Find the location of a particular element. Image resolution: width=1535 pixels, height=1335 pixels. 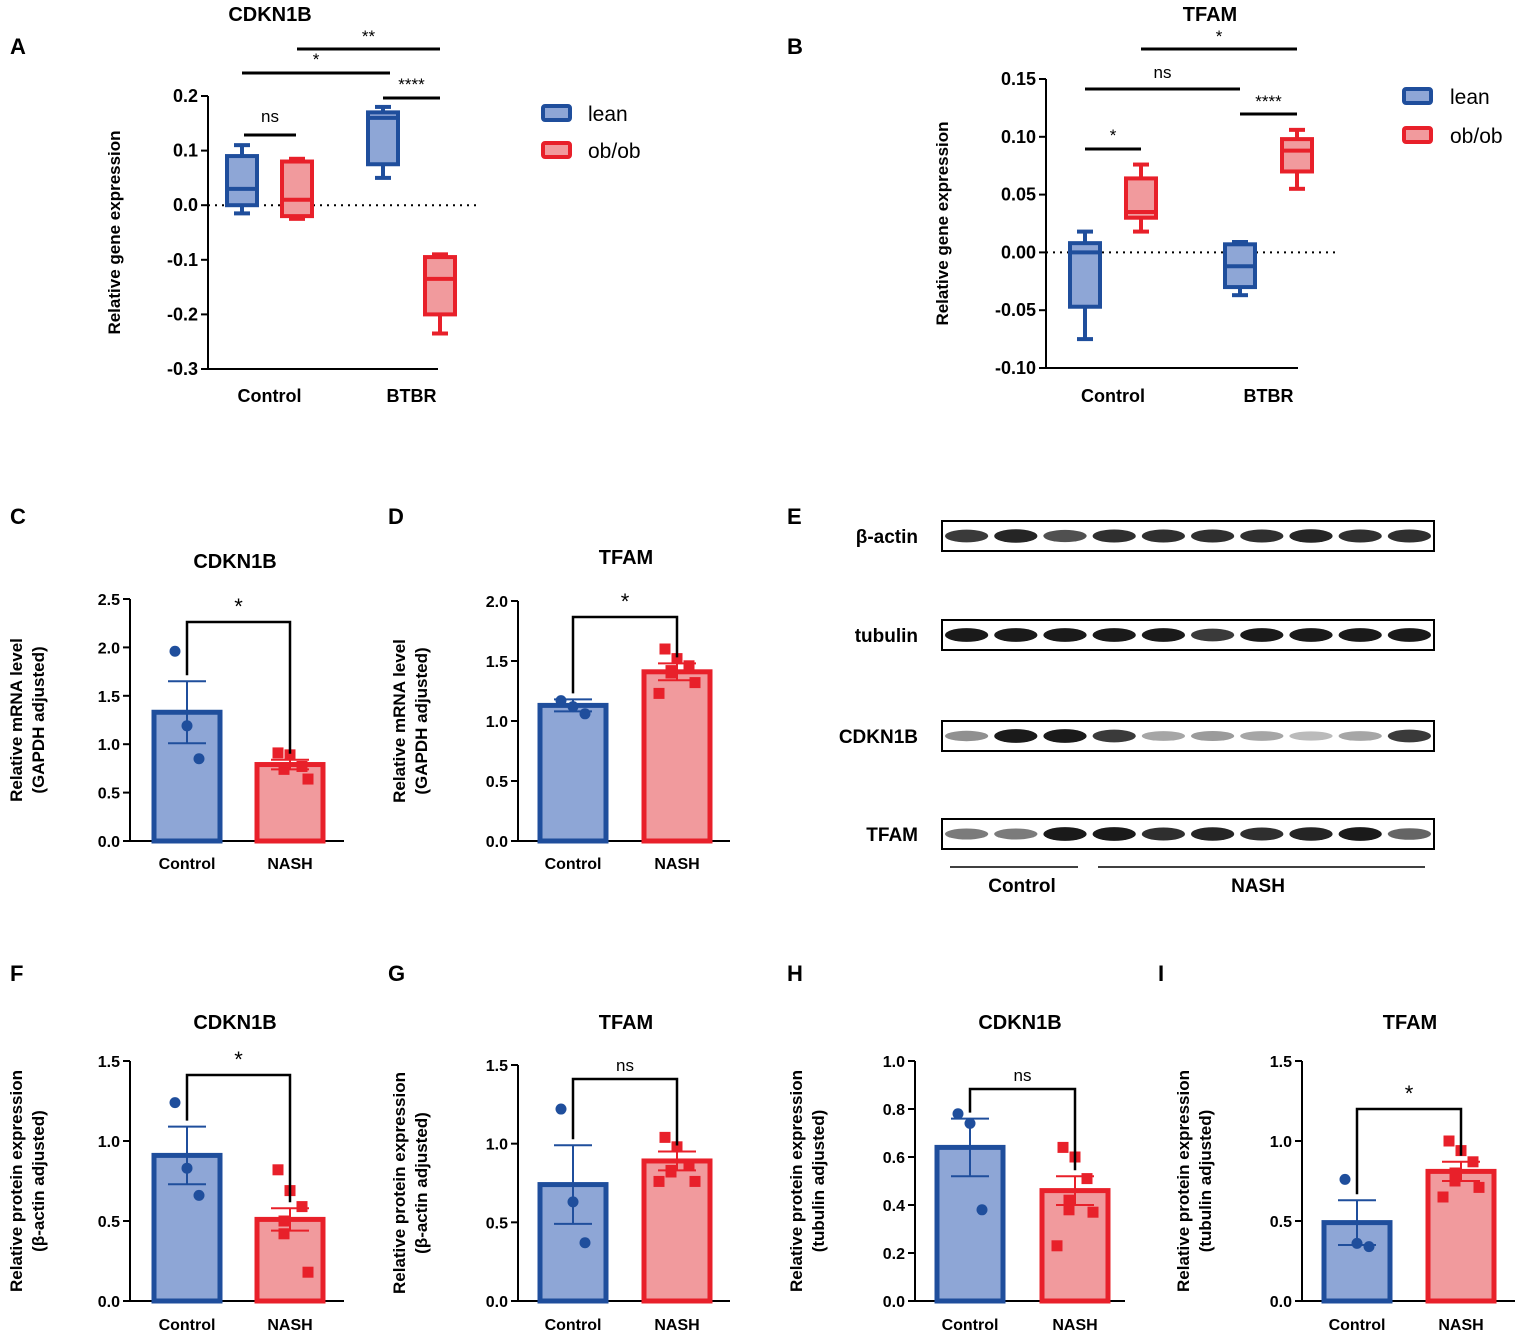

y-tick-label: -0.05 is located at coordinates (1015, 310).